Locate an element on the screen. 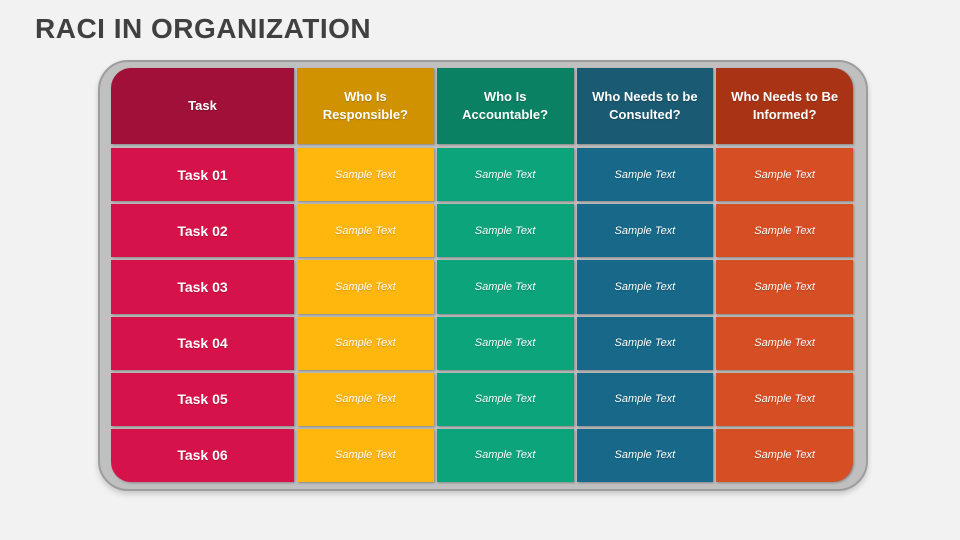 This screenshot has height=540, width=960. column-header-responsible: Who Is Responsible? is located at coordinates (365, 106).